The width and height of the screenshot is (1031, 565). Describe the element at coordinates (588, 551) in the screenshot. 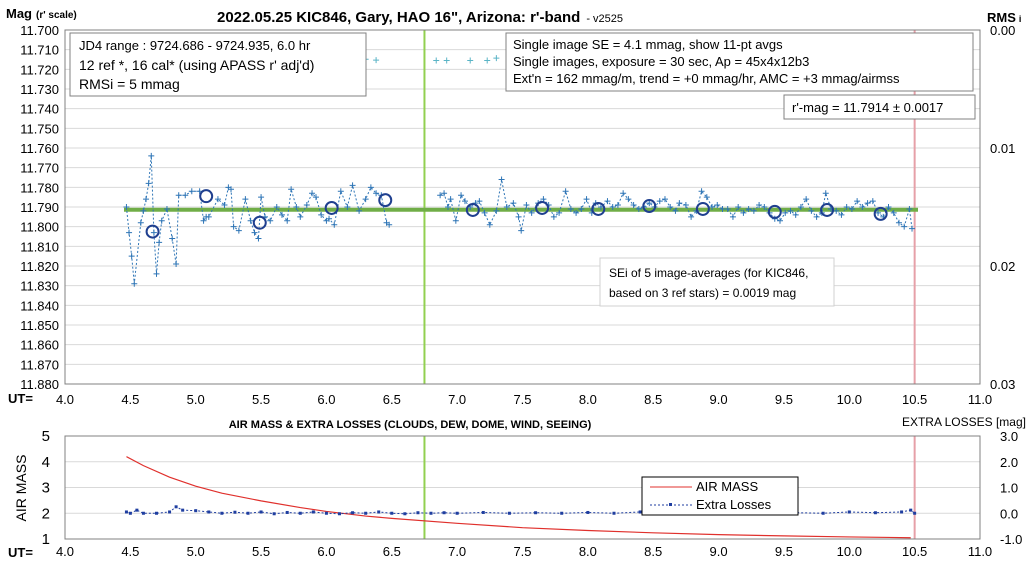

I see `x-tick-label: 8.0` at that location.